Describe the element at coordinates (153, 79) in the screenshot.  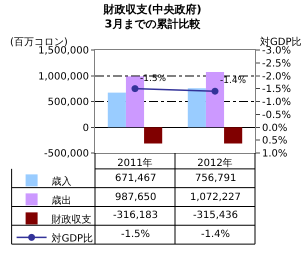
I see `text: -1.5%` at that location.